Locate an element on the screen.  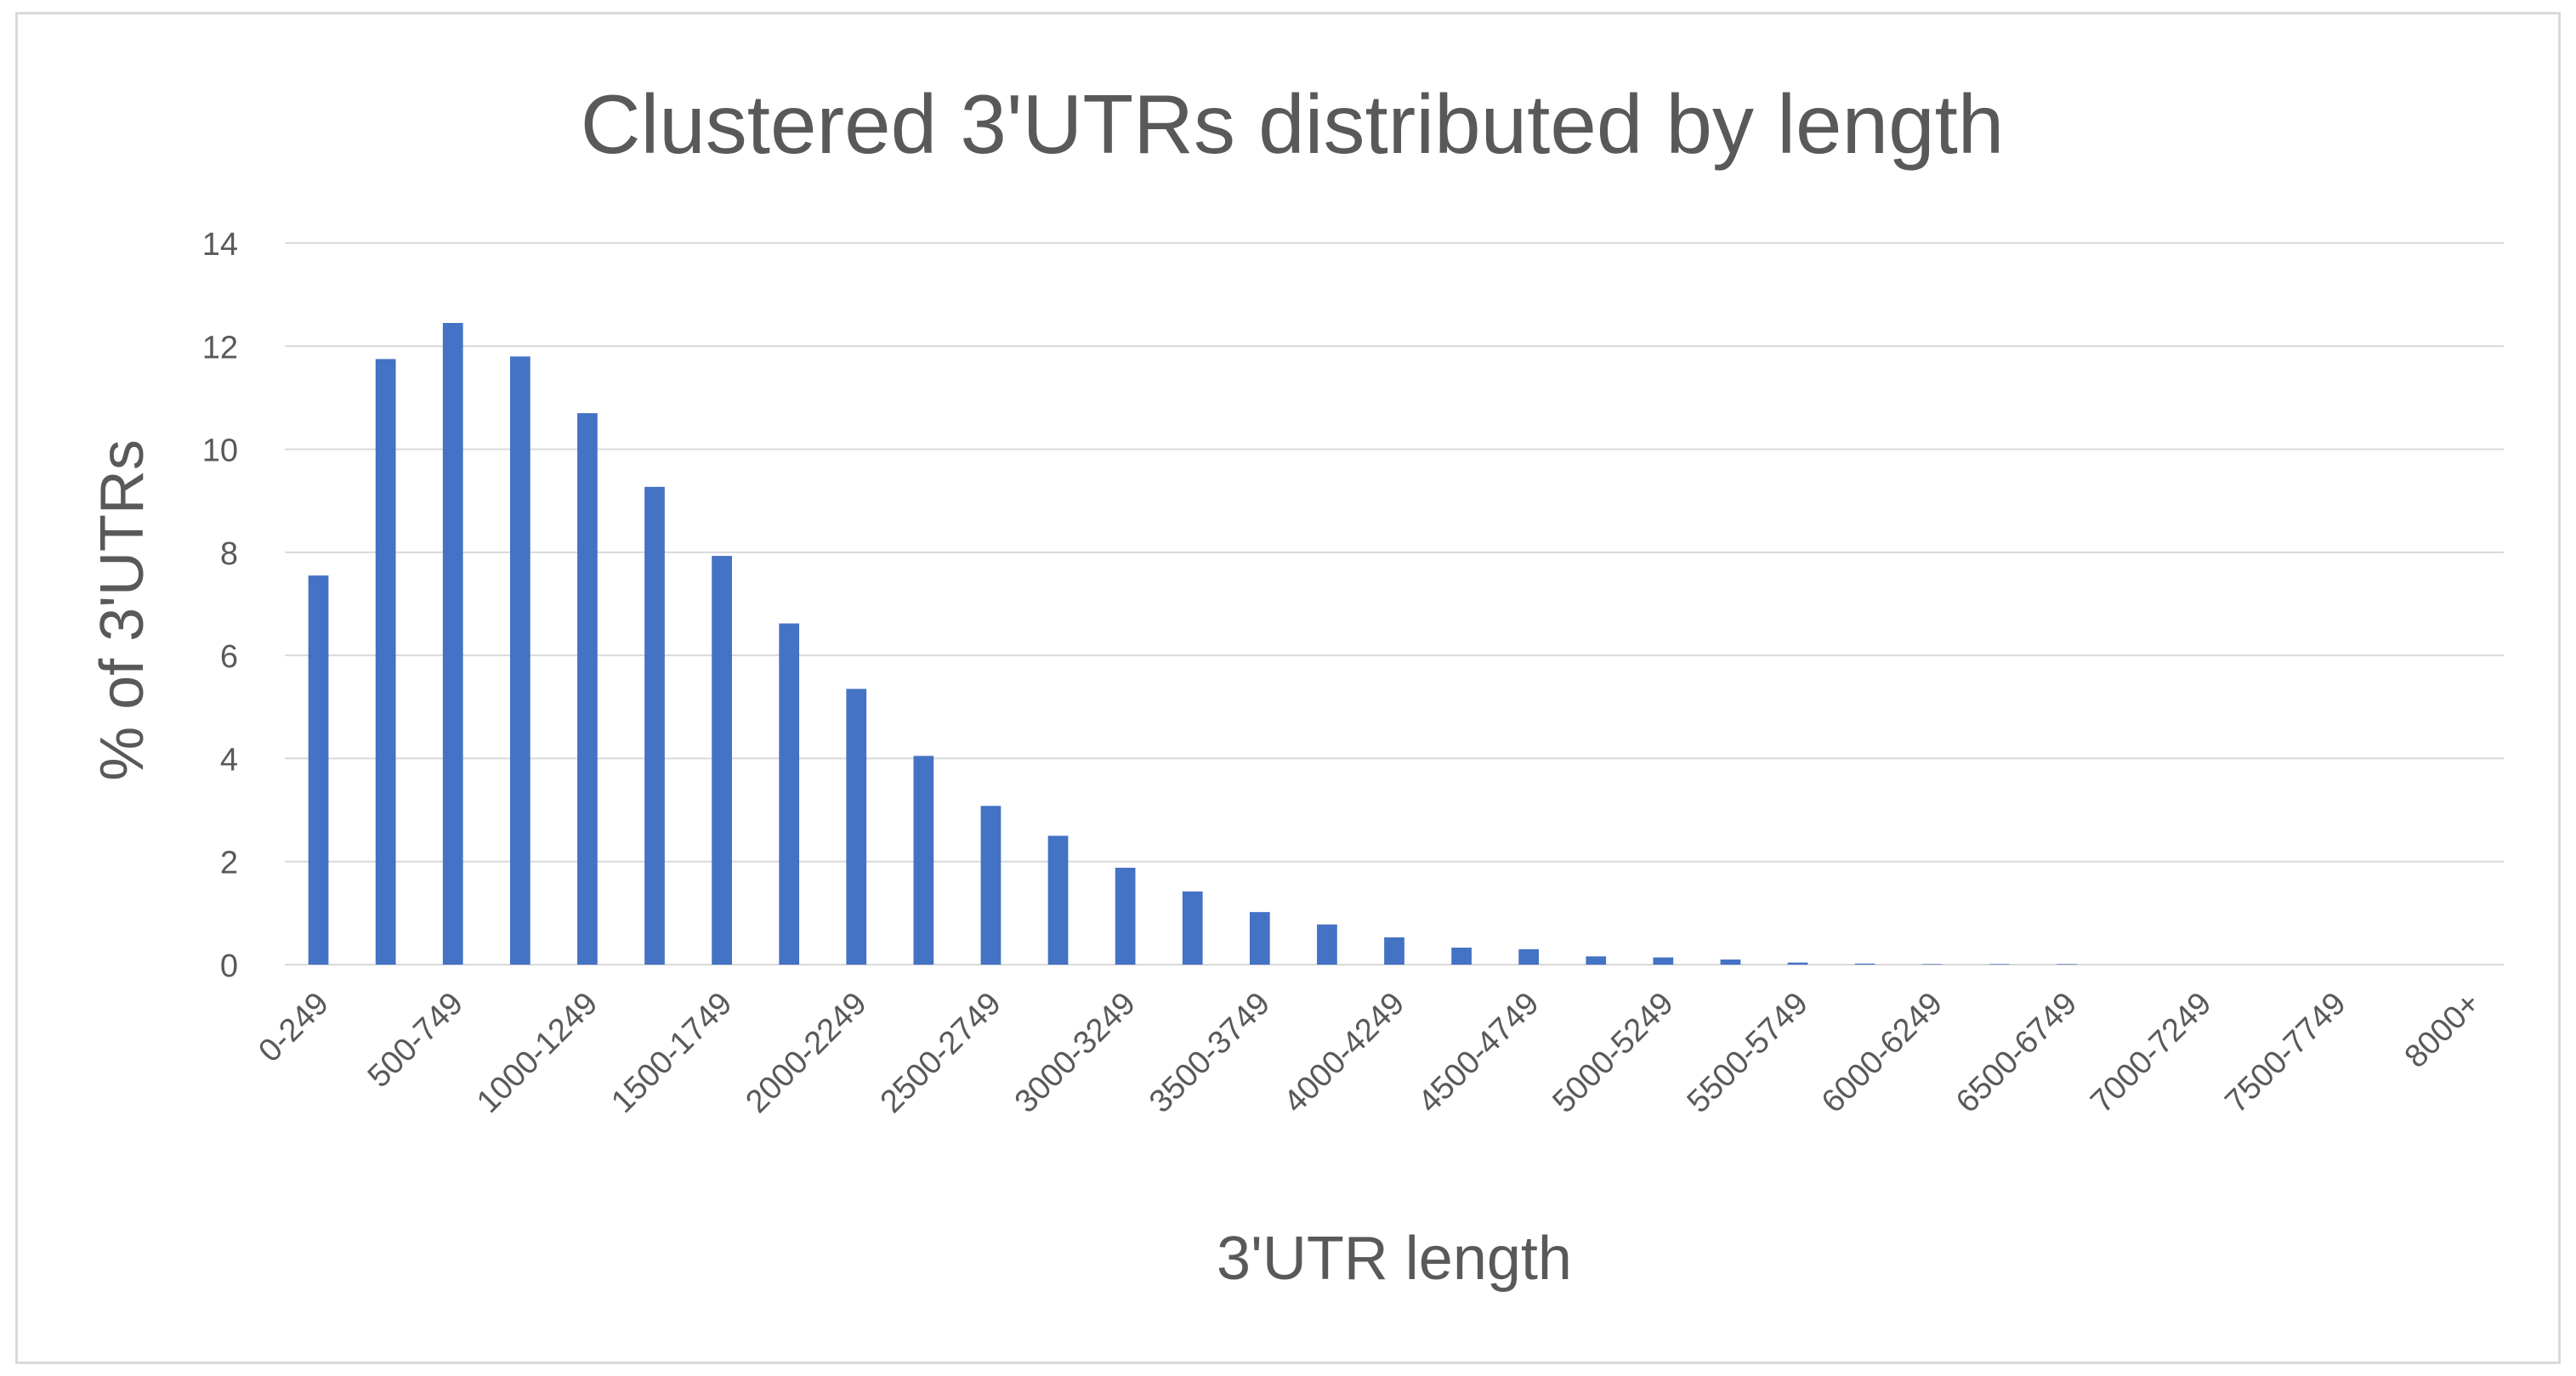
x-tick-label: 7500-7749 is located at coordinates (2285, 1053).